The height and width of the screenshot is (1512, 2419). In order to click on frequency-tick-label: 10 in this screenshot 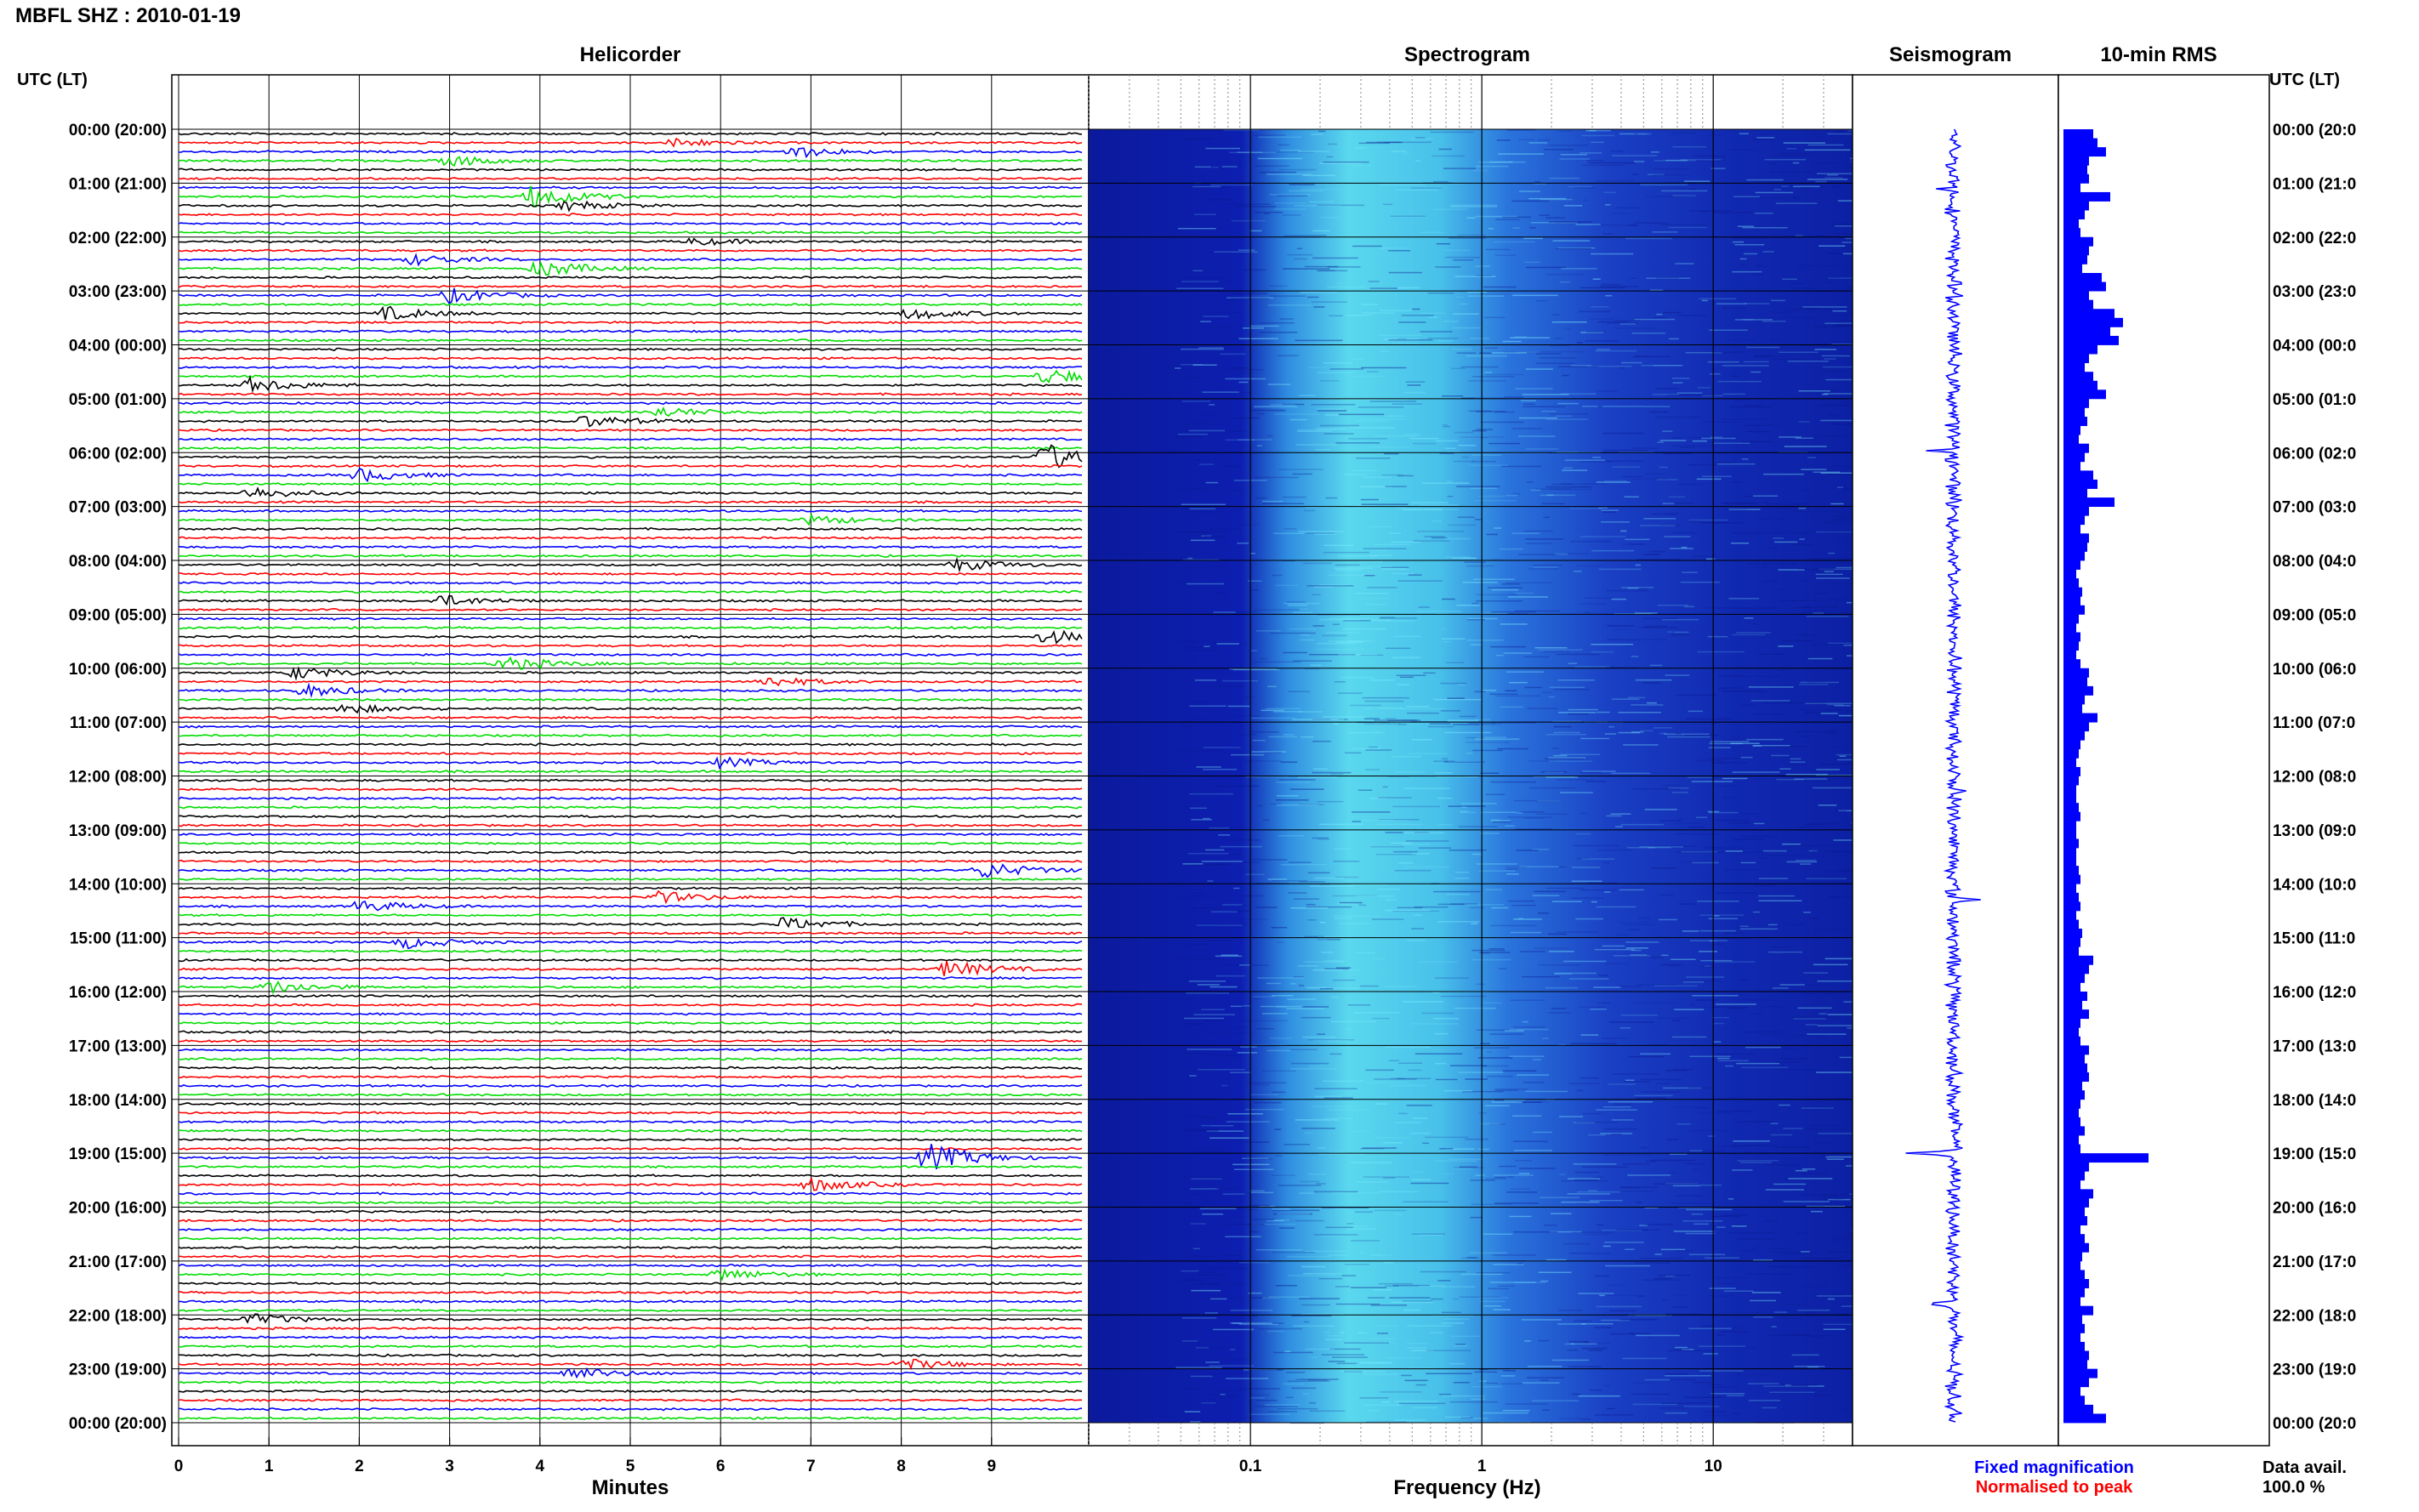, I will do `click(1713, 1466)`.